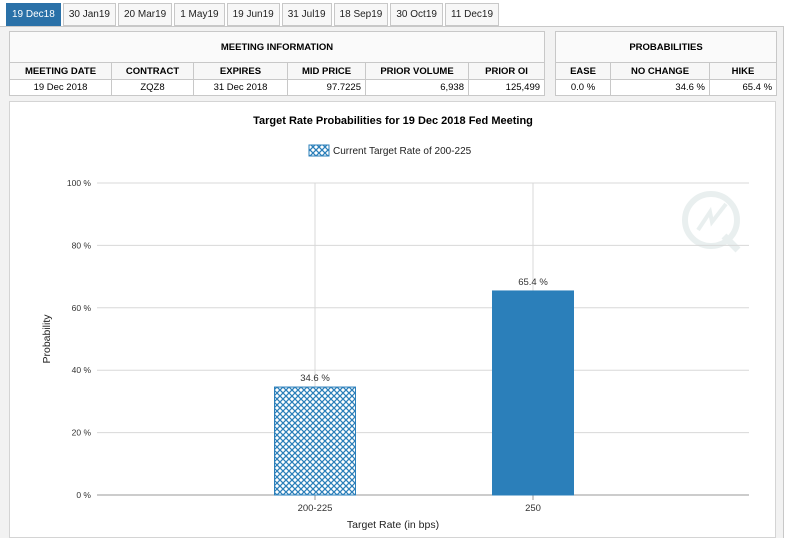  What do you see at coordinates (89, 14) in the screenshot?
I see `tab-30-jan19: 30 Jan19` at bounding box center [89, 14].